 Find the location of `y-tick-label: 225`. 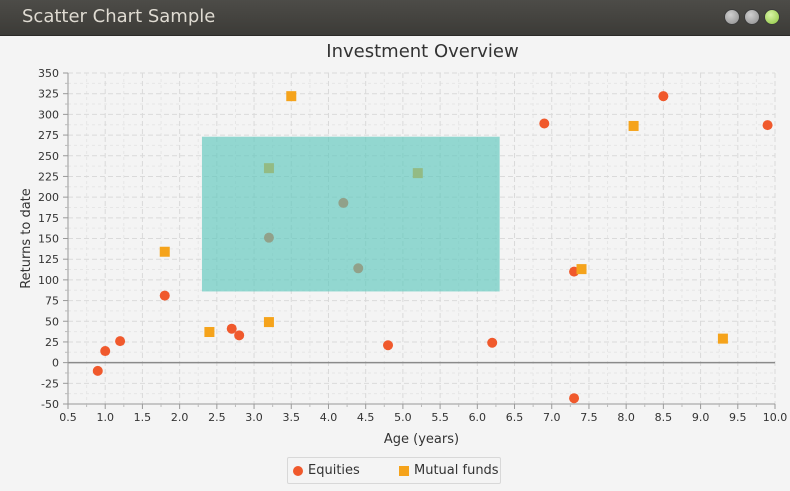

y-tick-label: 225 is located at coordinates (48, 176).